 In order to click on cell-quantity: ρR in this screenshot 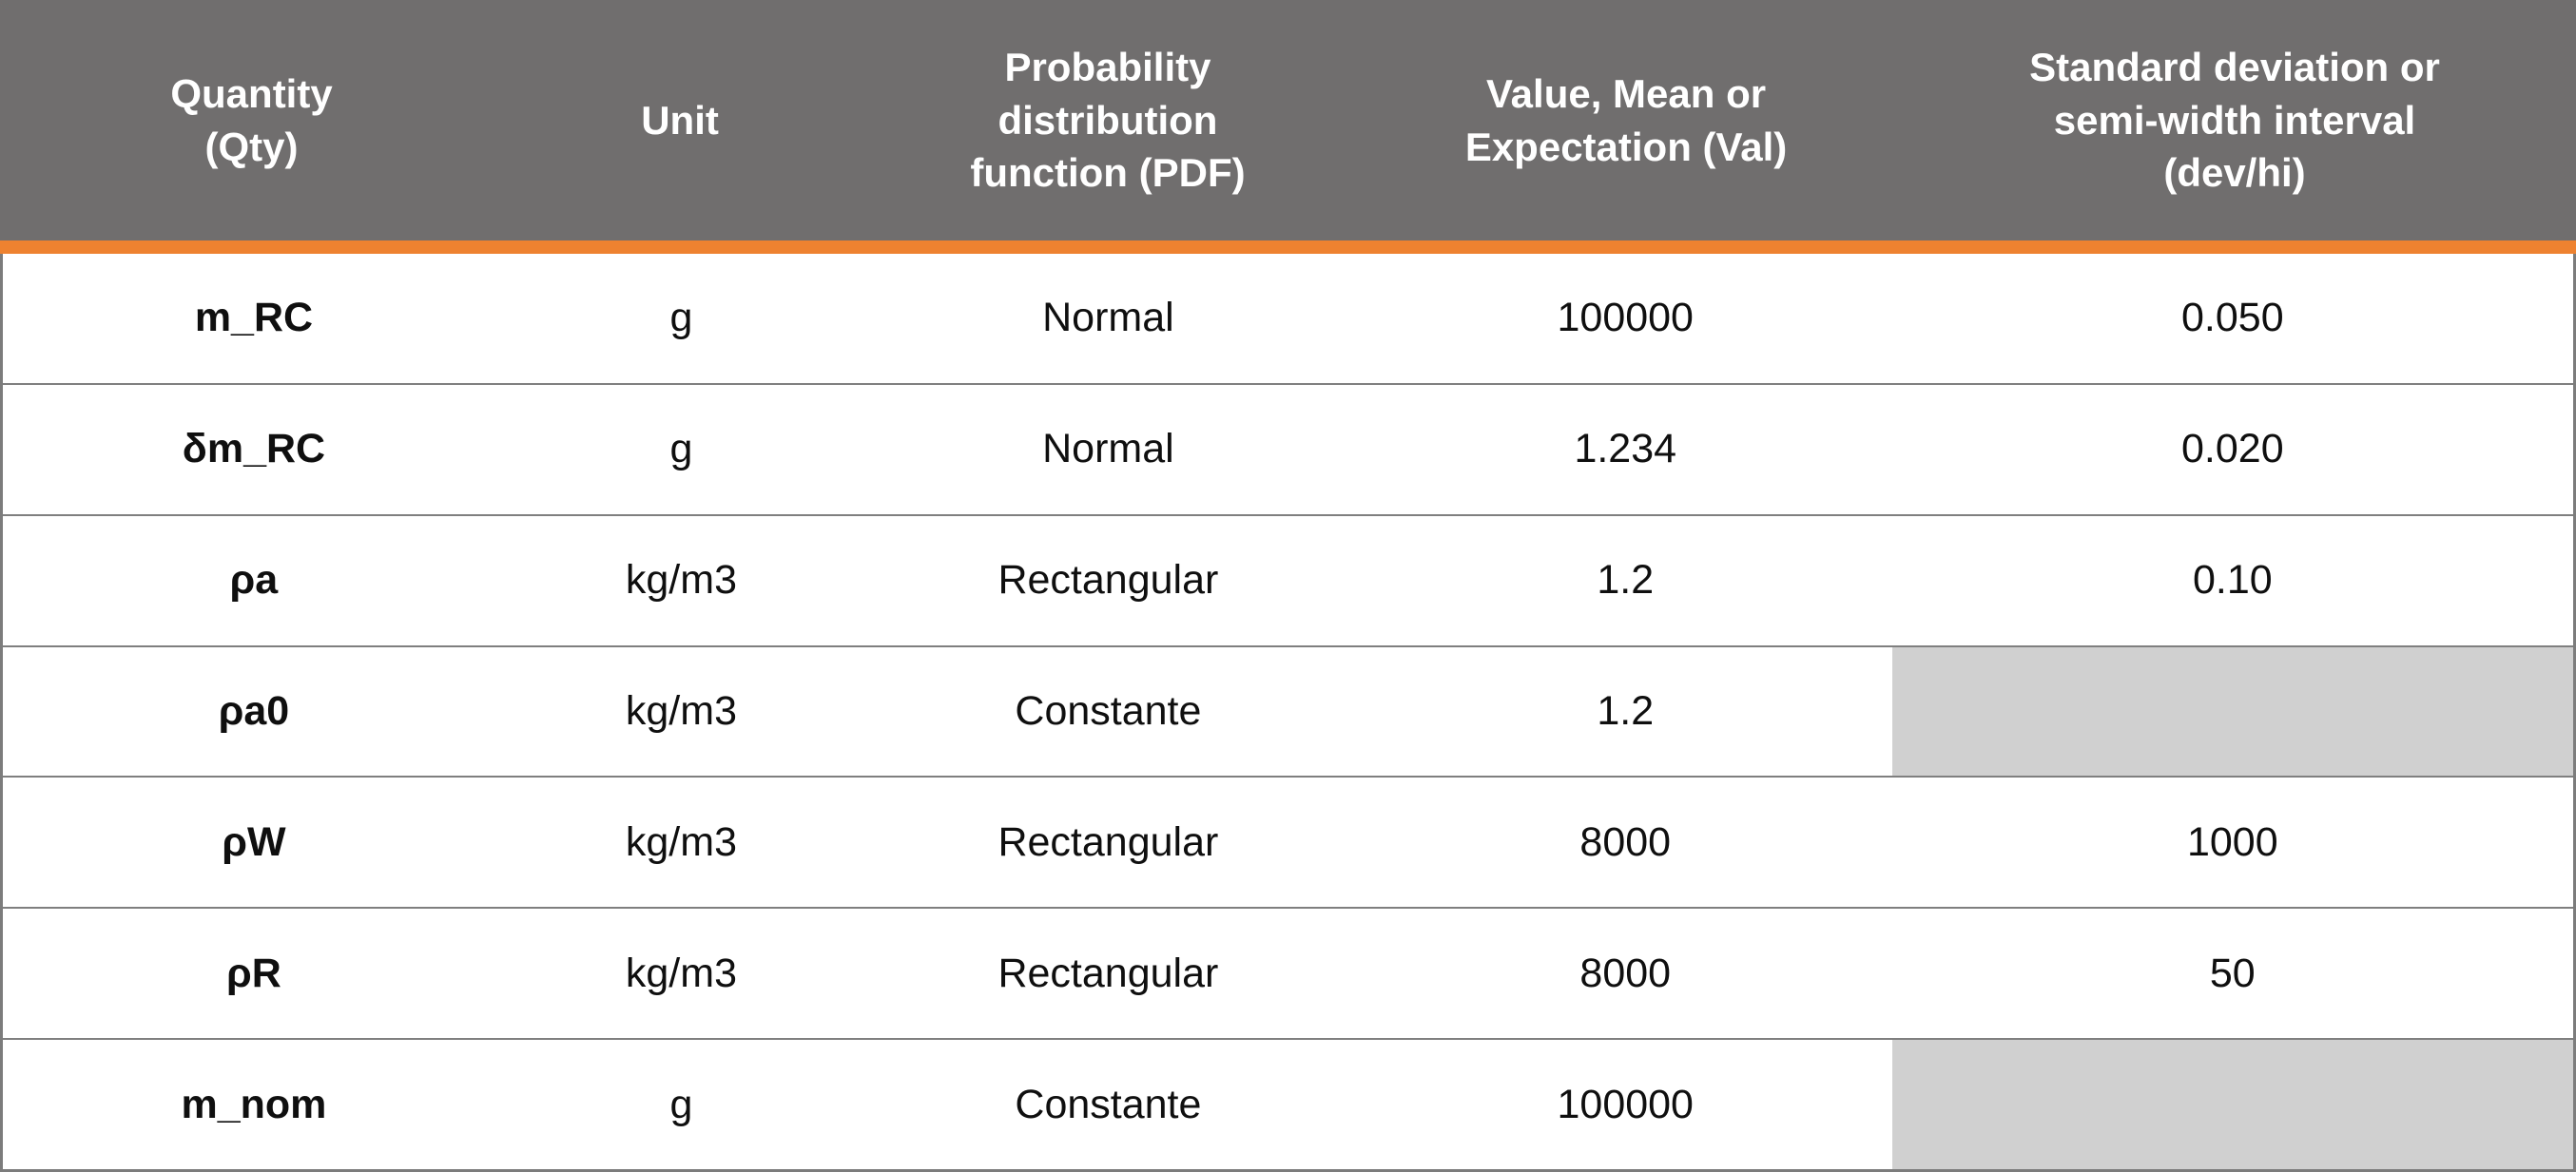, I will do `click(253, 973)`.